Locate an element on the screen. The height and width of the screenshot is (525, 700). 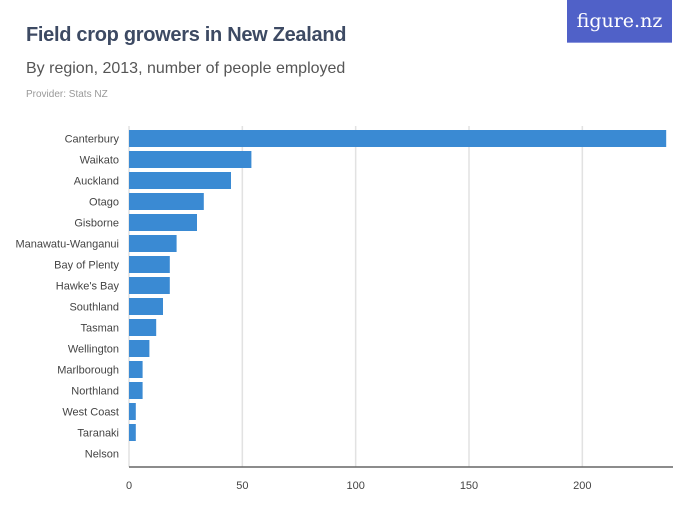
category-label: Waikato is located at coordinates (99, 161).